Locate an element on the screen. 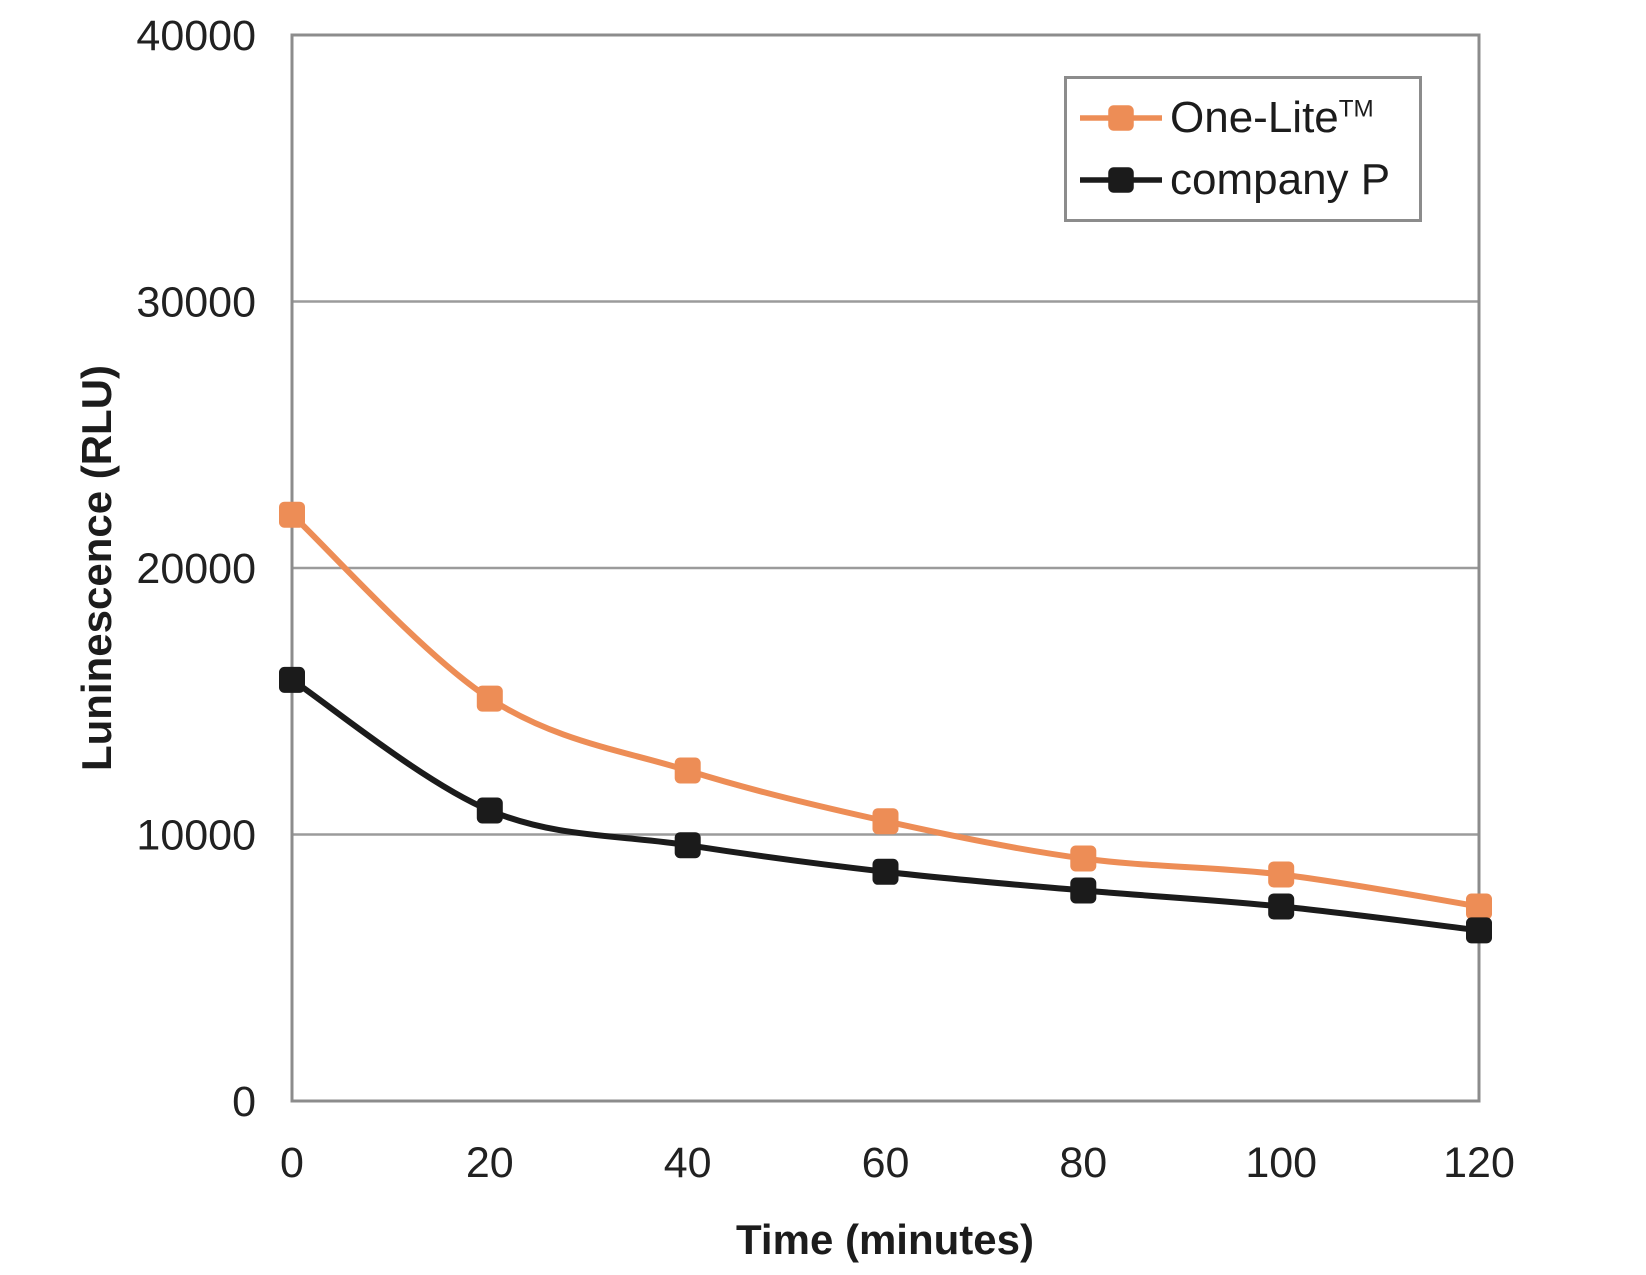  trademark-superscript: TM is located at coordinates (1356, 109).